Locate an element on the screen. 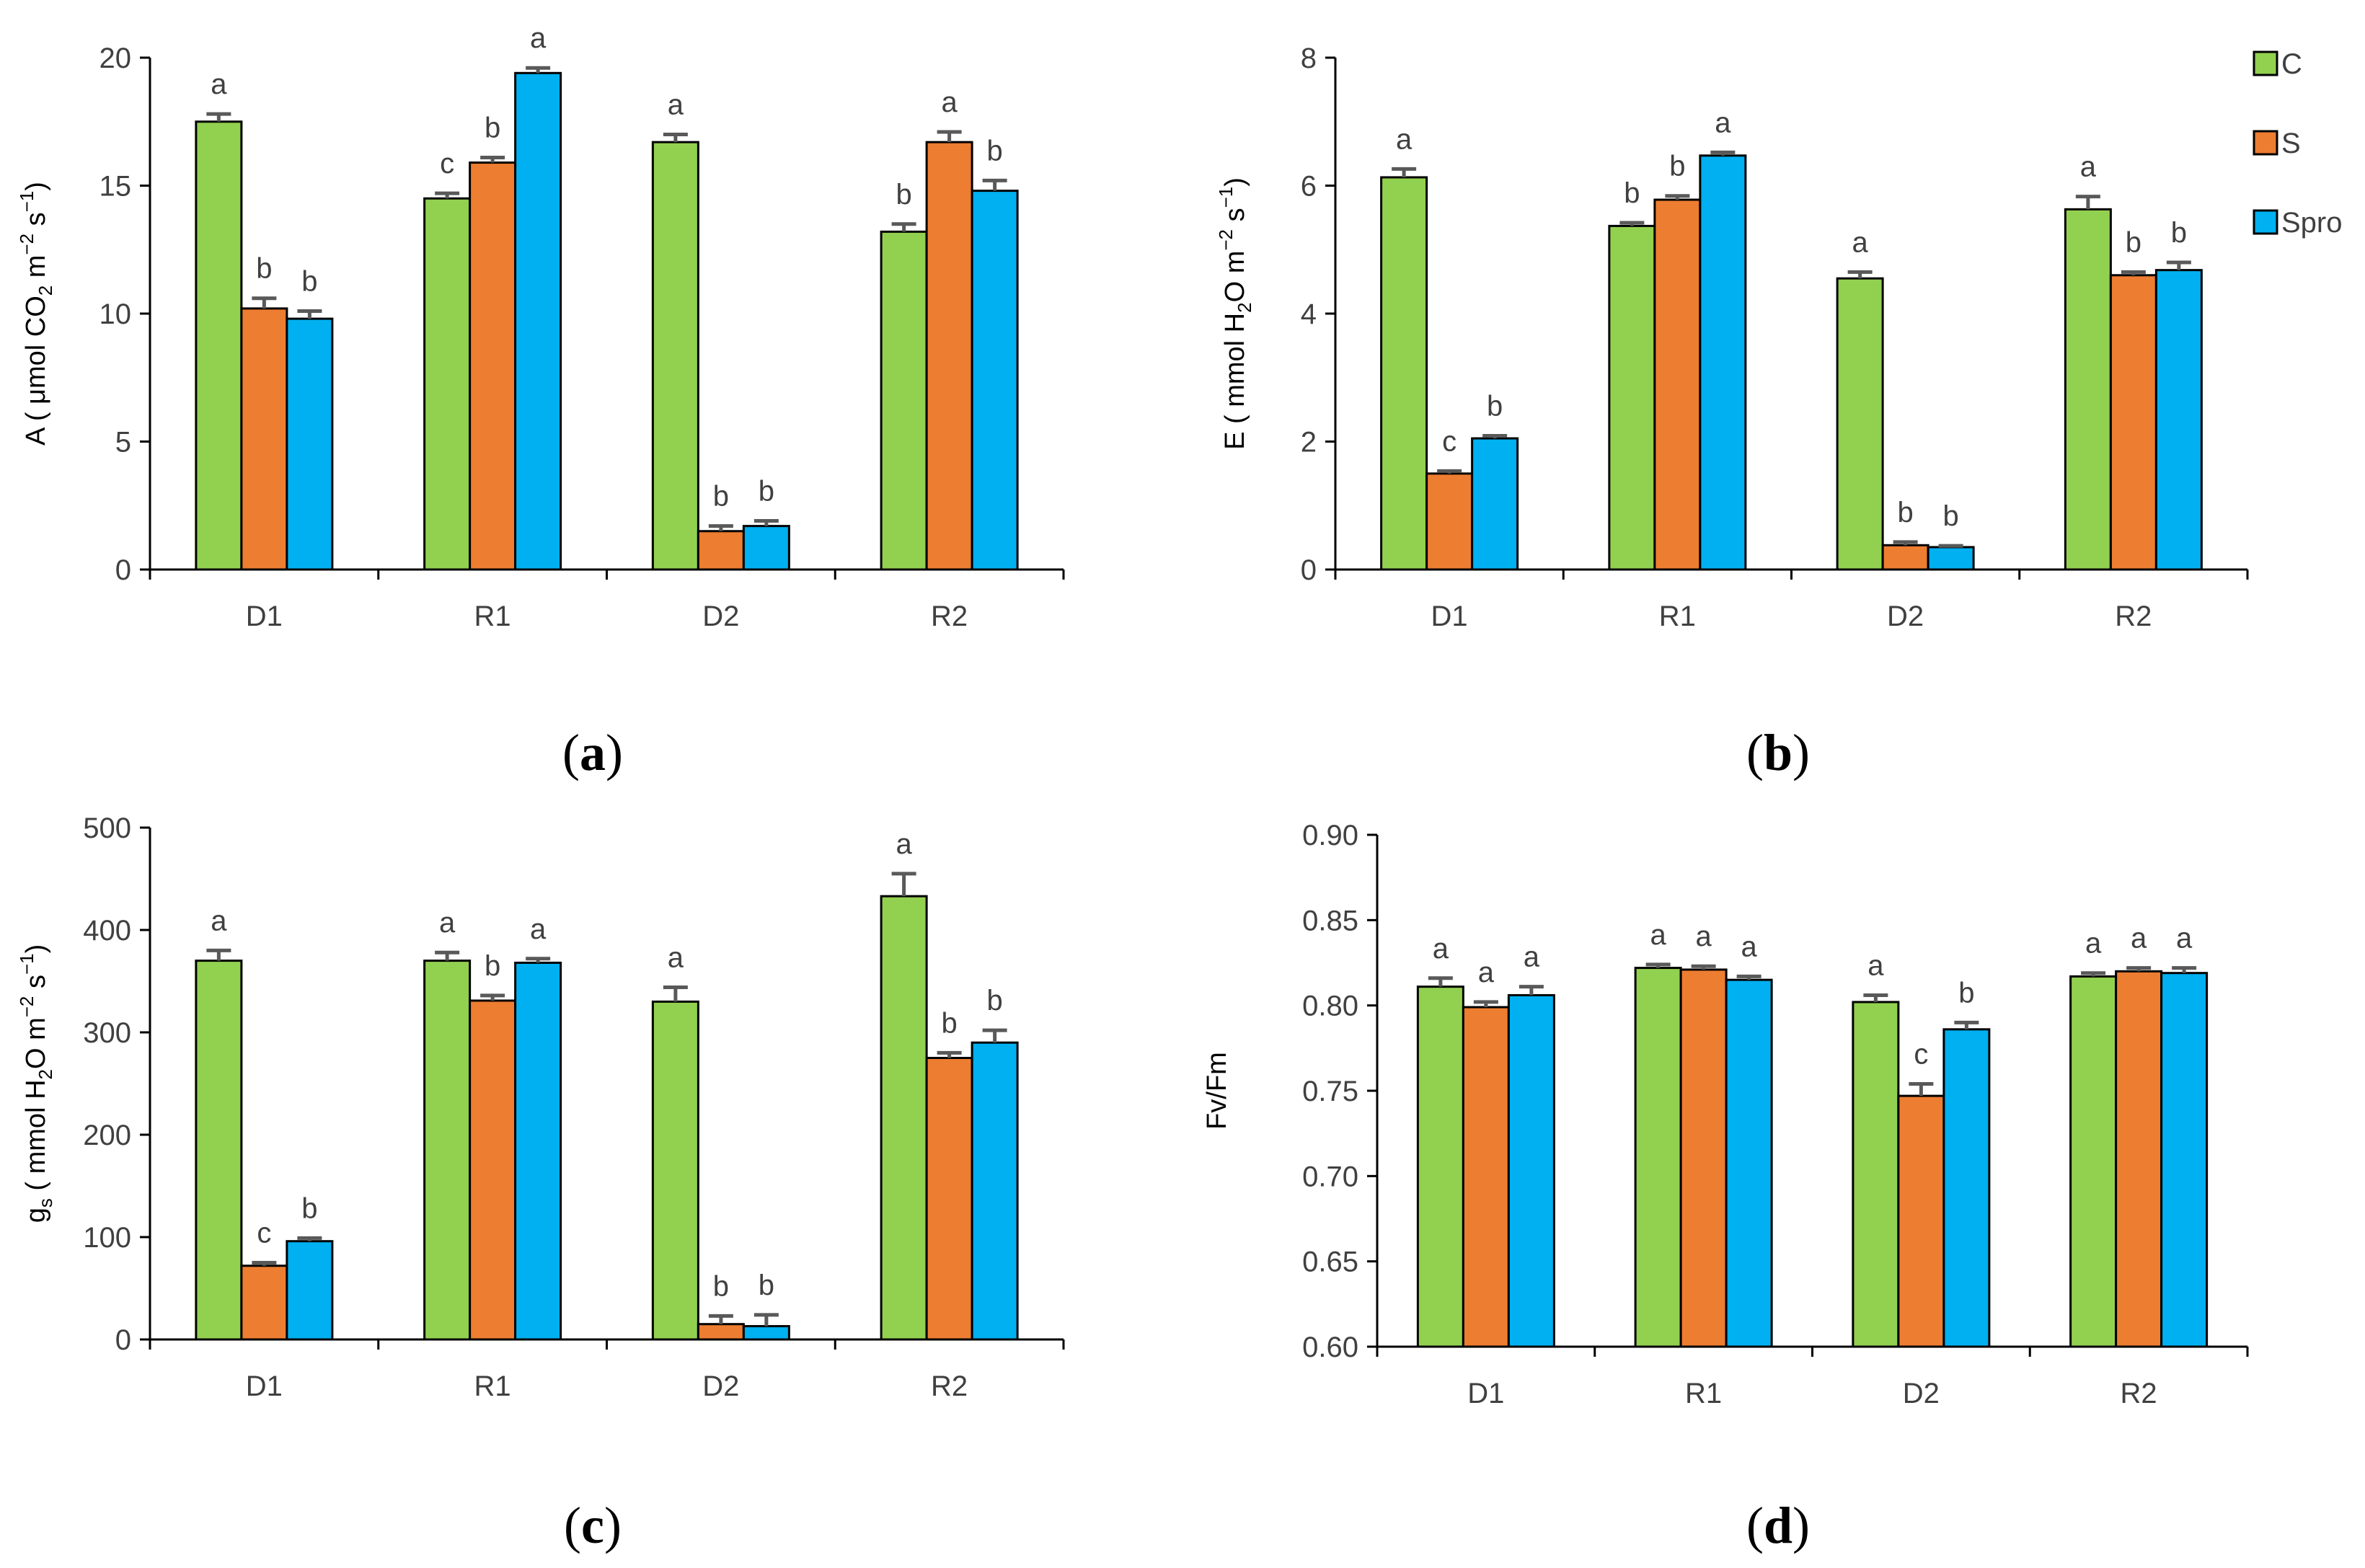 This screenshot has height=1568, width=2365. y-tick-label: 0.85 is located at coordinates (1330, 920).